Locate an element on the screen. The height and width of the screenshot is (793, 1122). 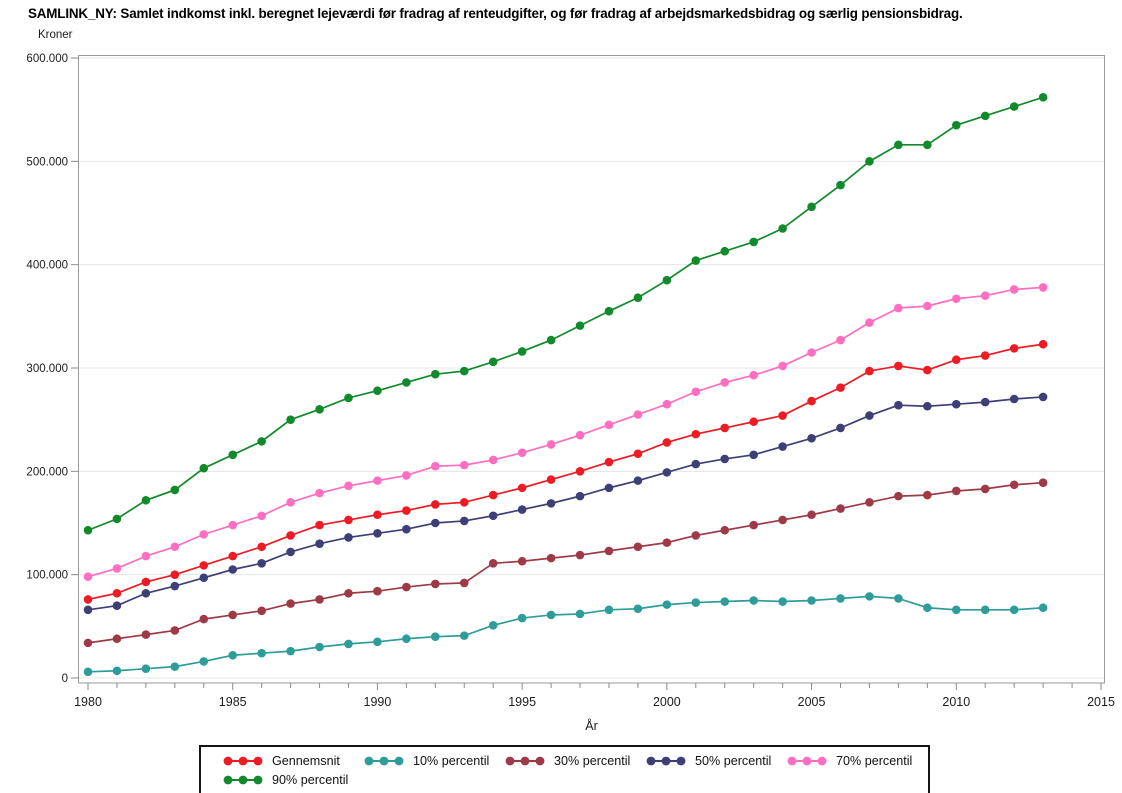
x-tick-label: 1995 is located at coordinates (522, 702).